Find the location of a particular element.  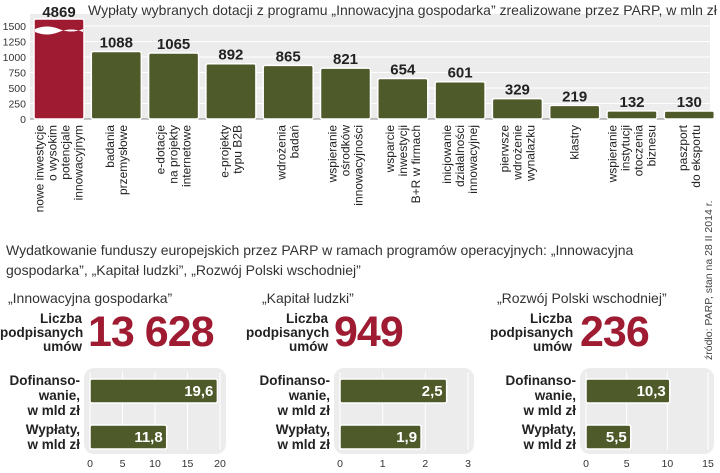

category-label-line: inwestycji is located at coordinates (403, 150).